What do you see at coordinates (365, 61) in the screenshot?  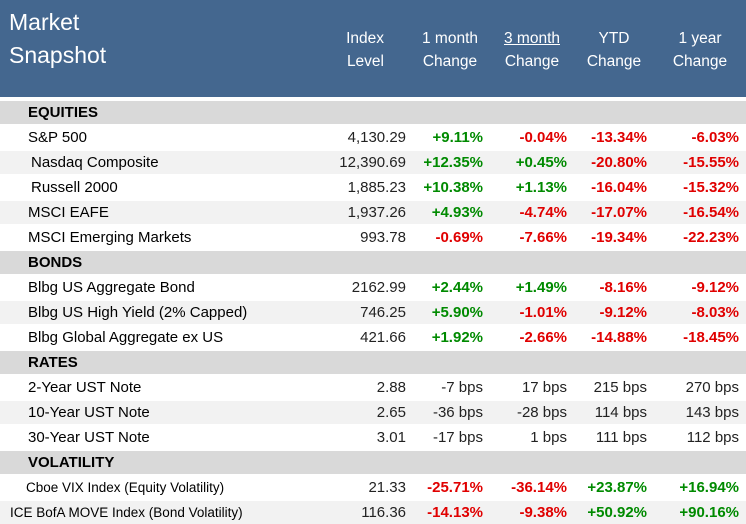 I see `col-header-line: Level` at bounding box center [365, 61].